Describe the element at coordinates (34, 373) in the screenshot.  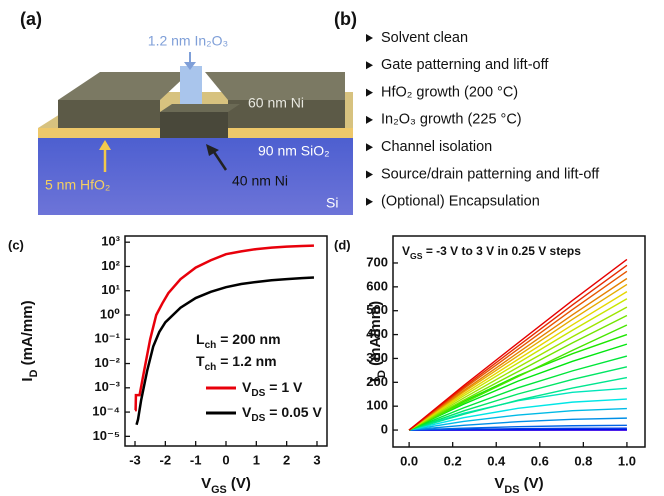
I see `y-axis-label-part: D` at that location.